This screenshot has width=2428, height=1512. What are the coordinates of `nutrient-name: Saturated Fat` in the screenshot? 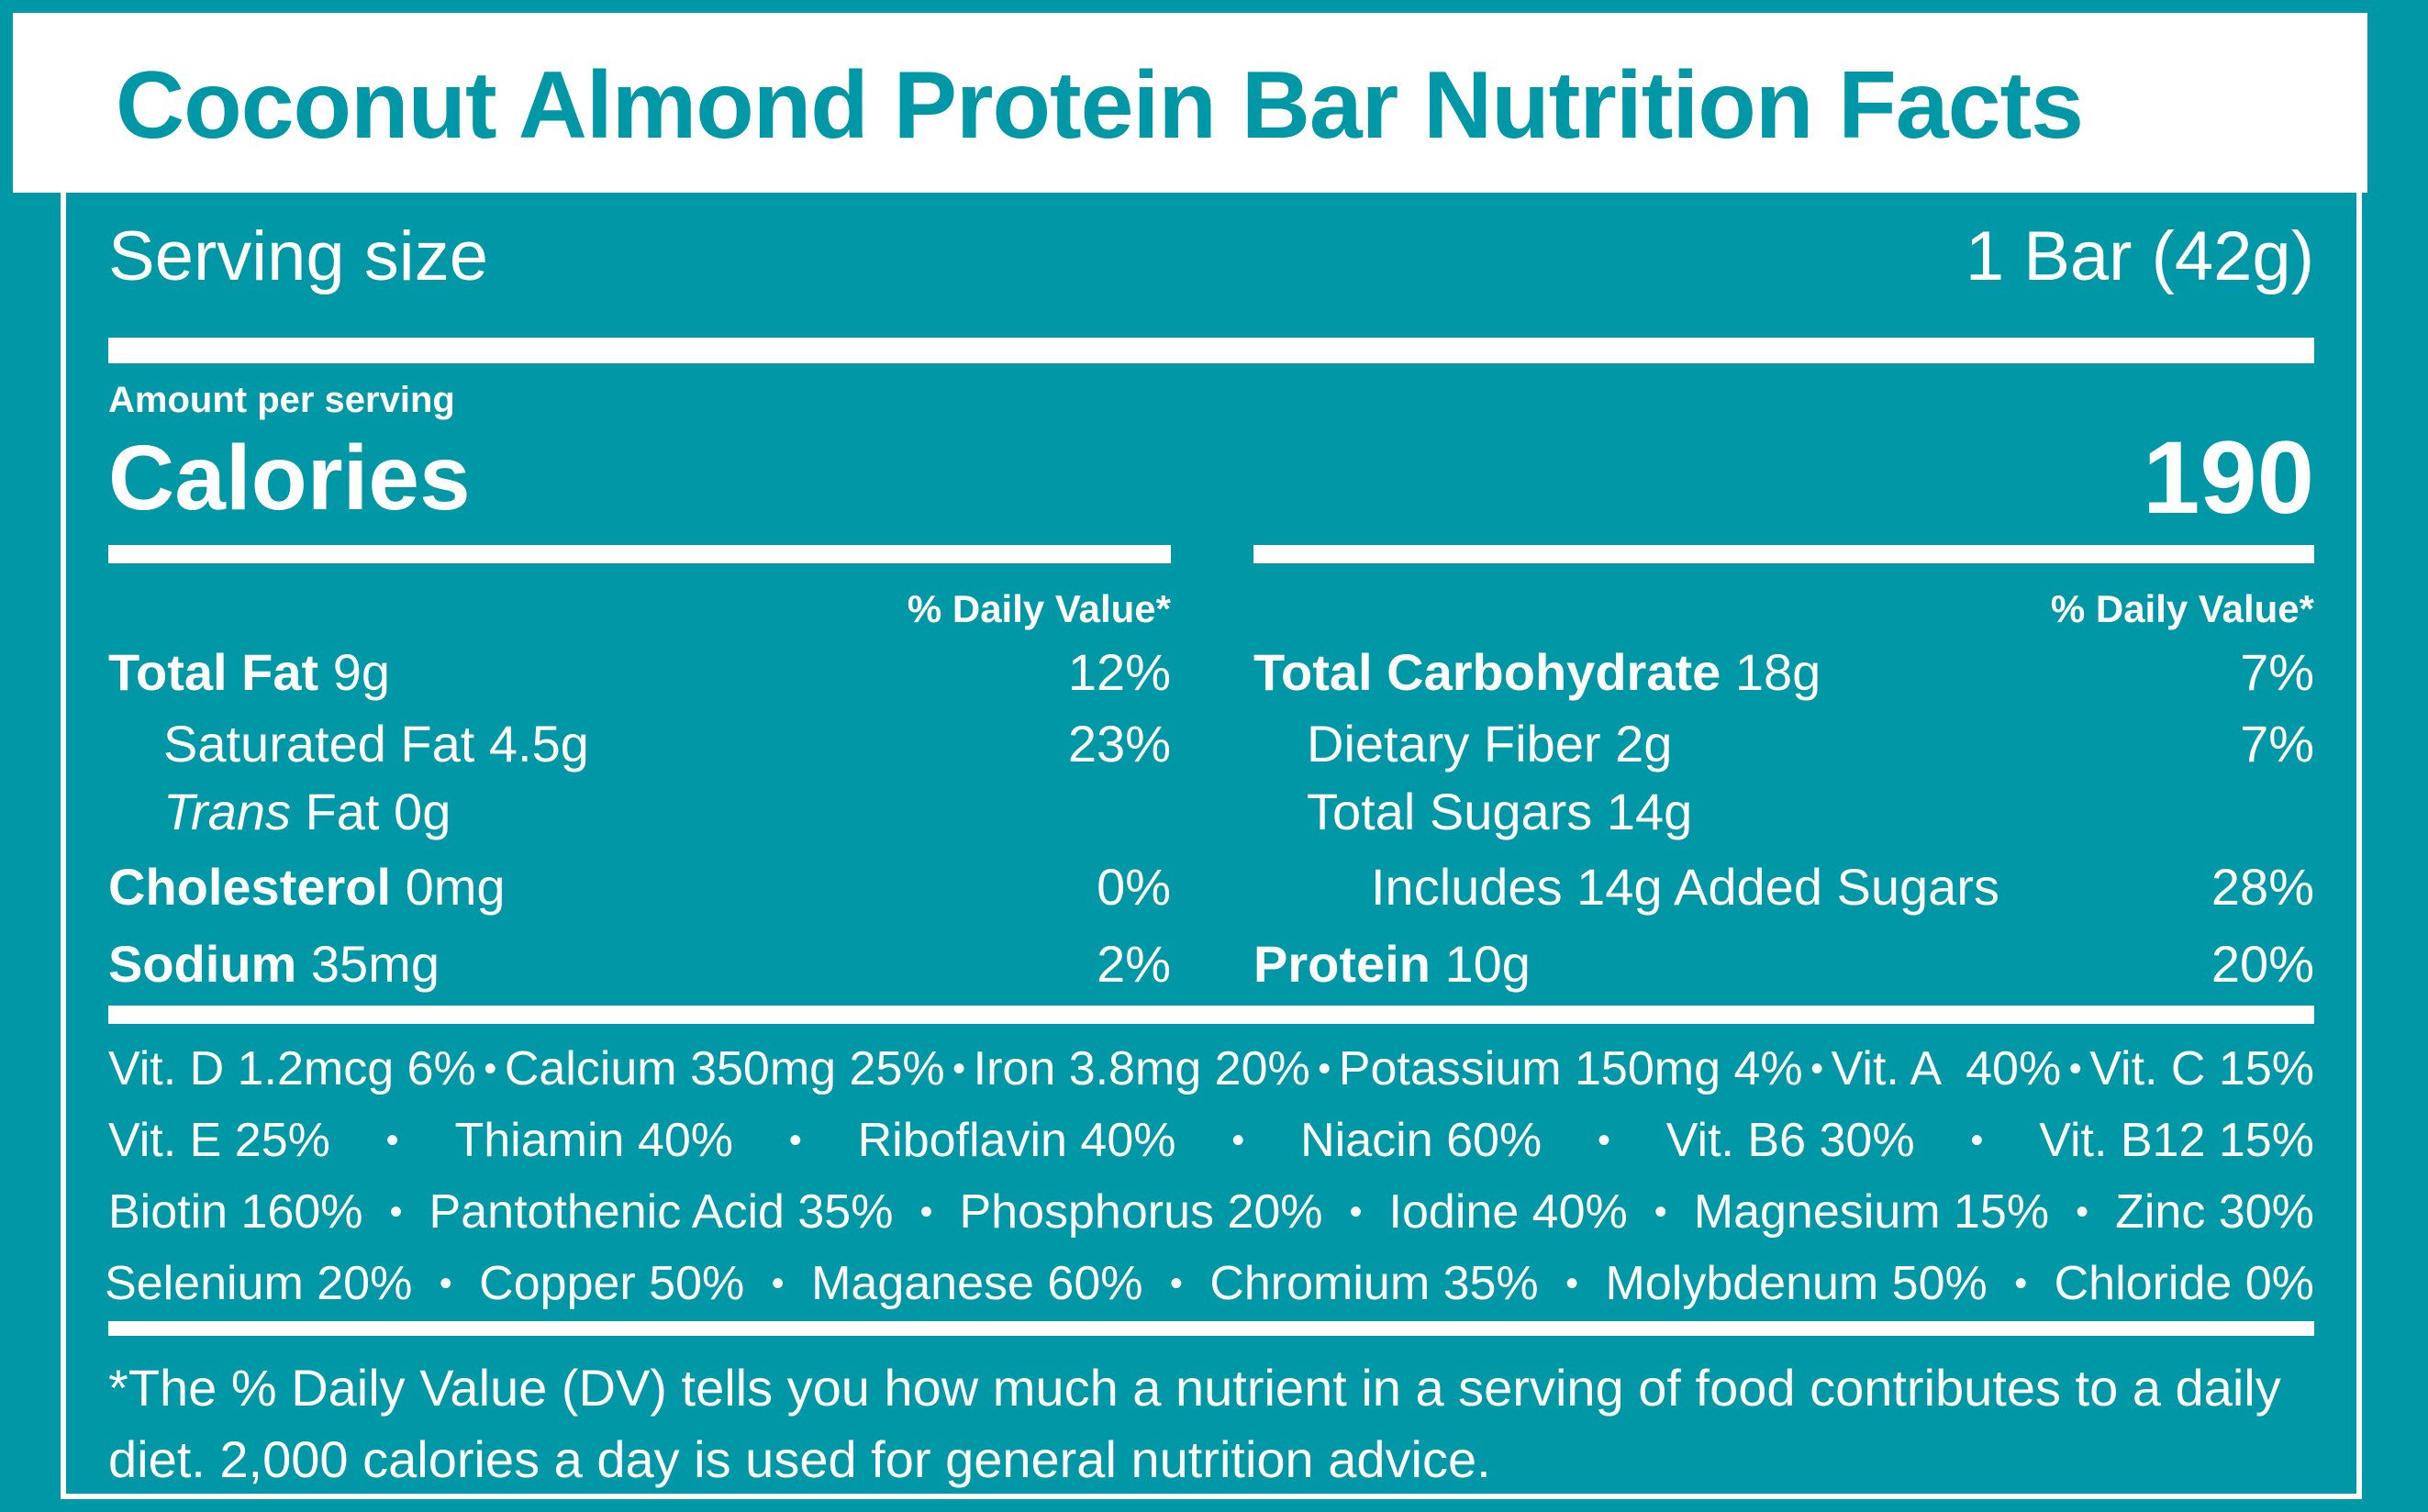 It's located at (319, 744).